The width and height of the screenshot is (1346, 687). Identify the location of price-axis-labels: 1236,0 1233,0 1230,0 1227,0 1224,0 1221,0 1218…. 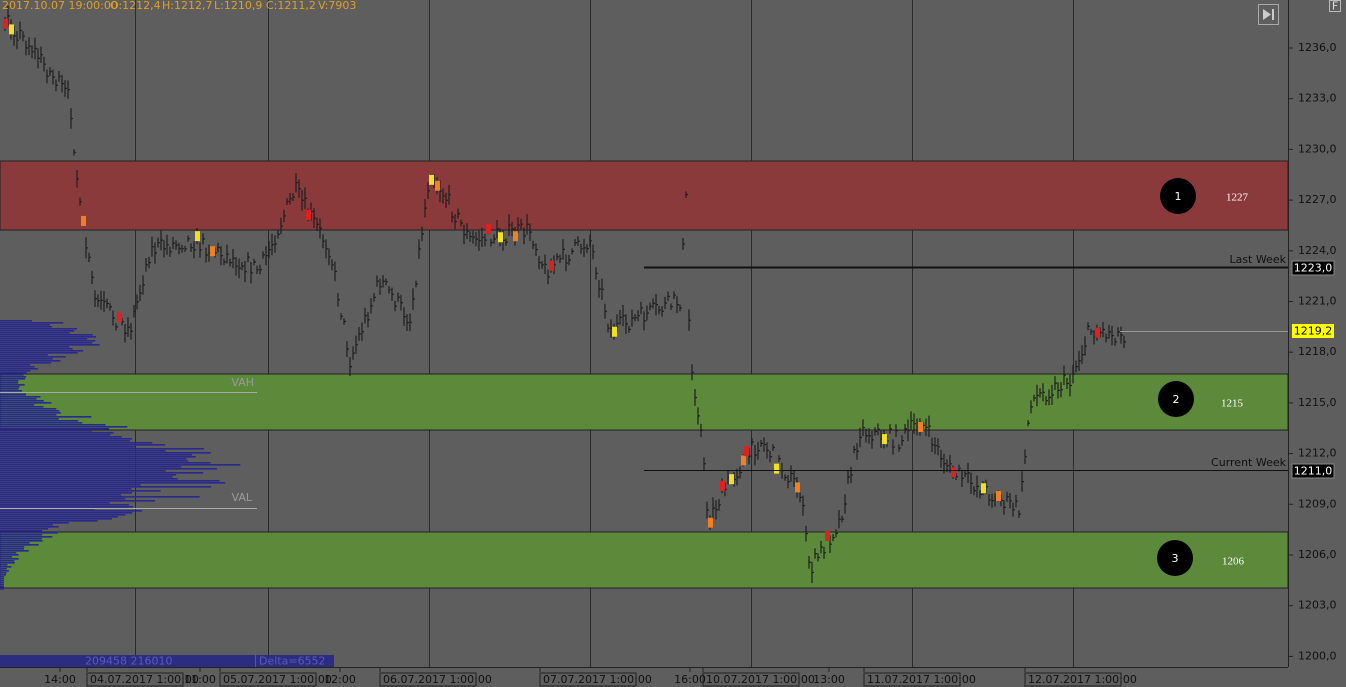
(1312, 351).